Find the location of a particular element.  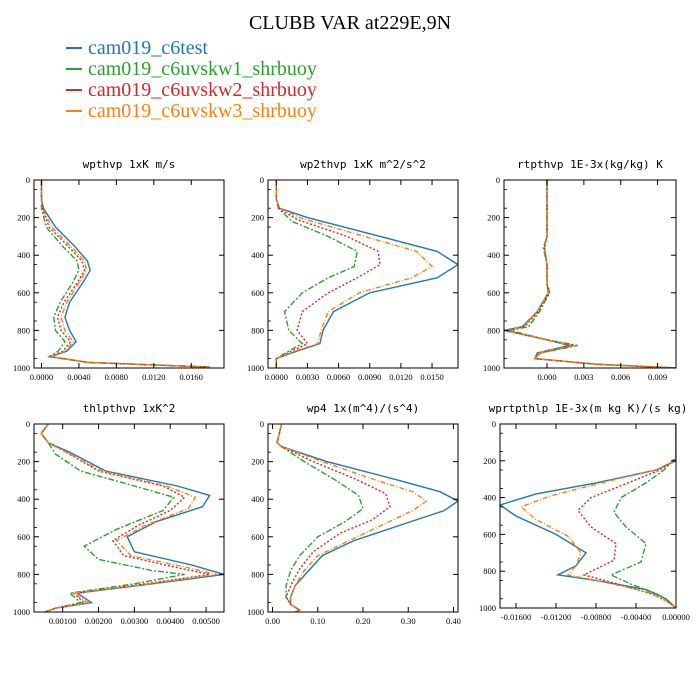

x-tick-label: 0.00 is located at coordinates (272, 621).